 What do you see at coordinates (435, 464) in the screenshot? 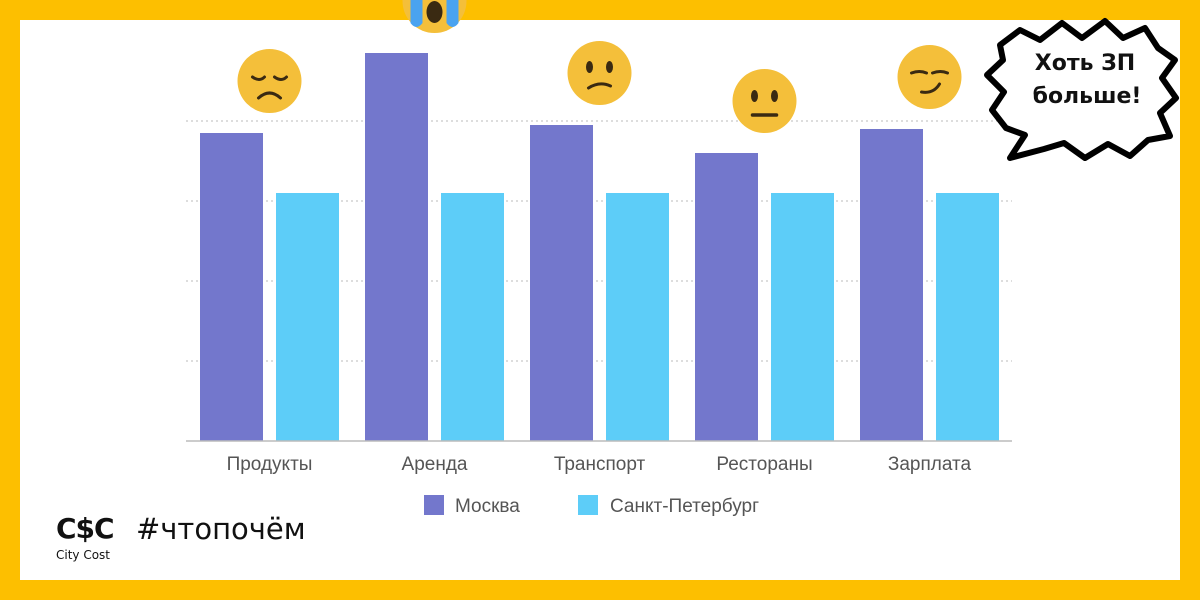
I see `x-tick-label-2: Аренда` at bounding box center [435, 464].